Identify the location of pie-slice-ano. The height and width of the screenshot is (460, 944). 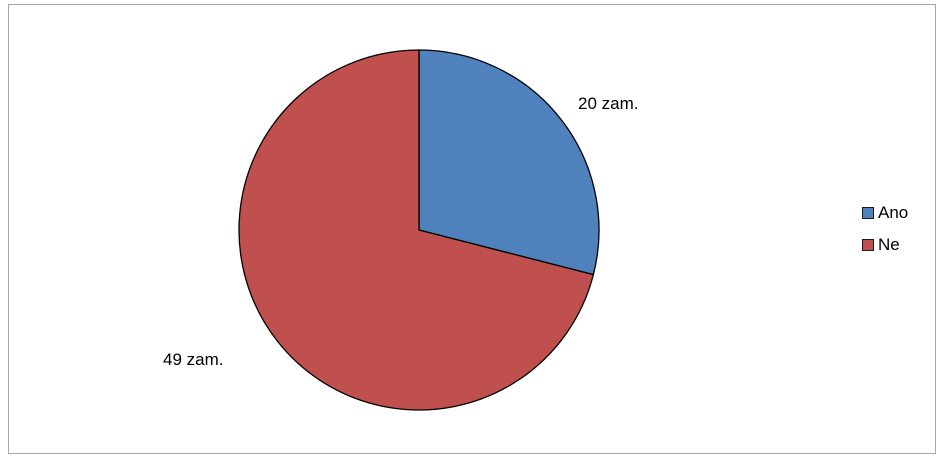
(509, 162).